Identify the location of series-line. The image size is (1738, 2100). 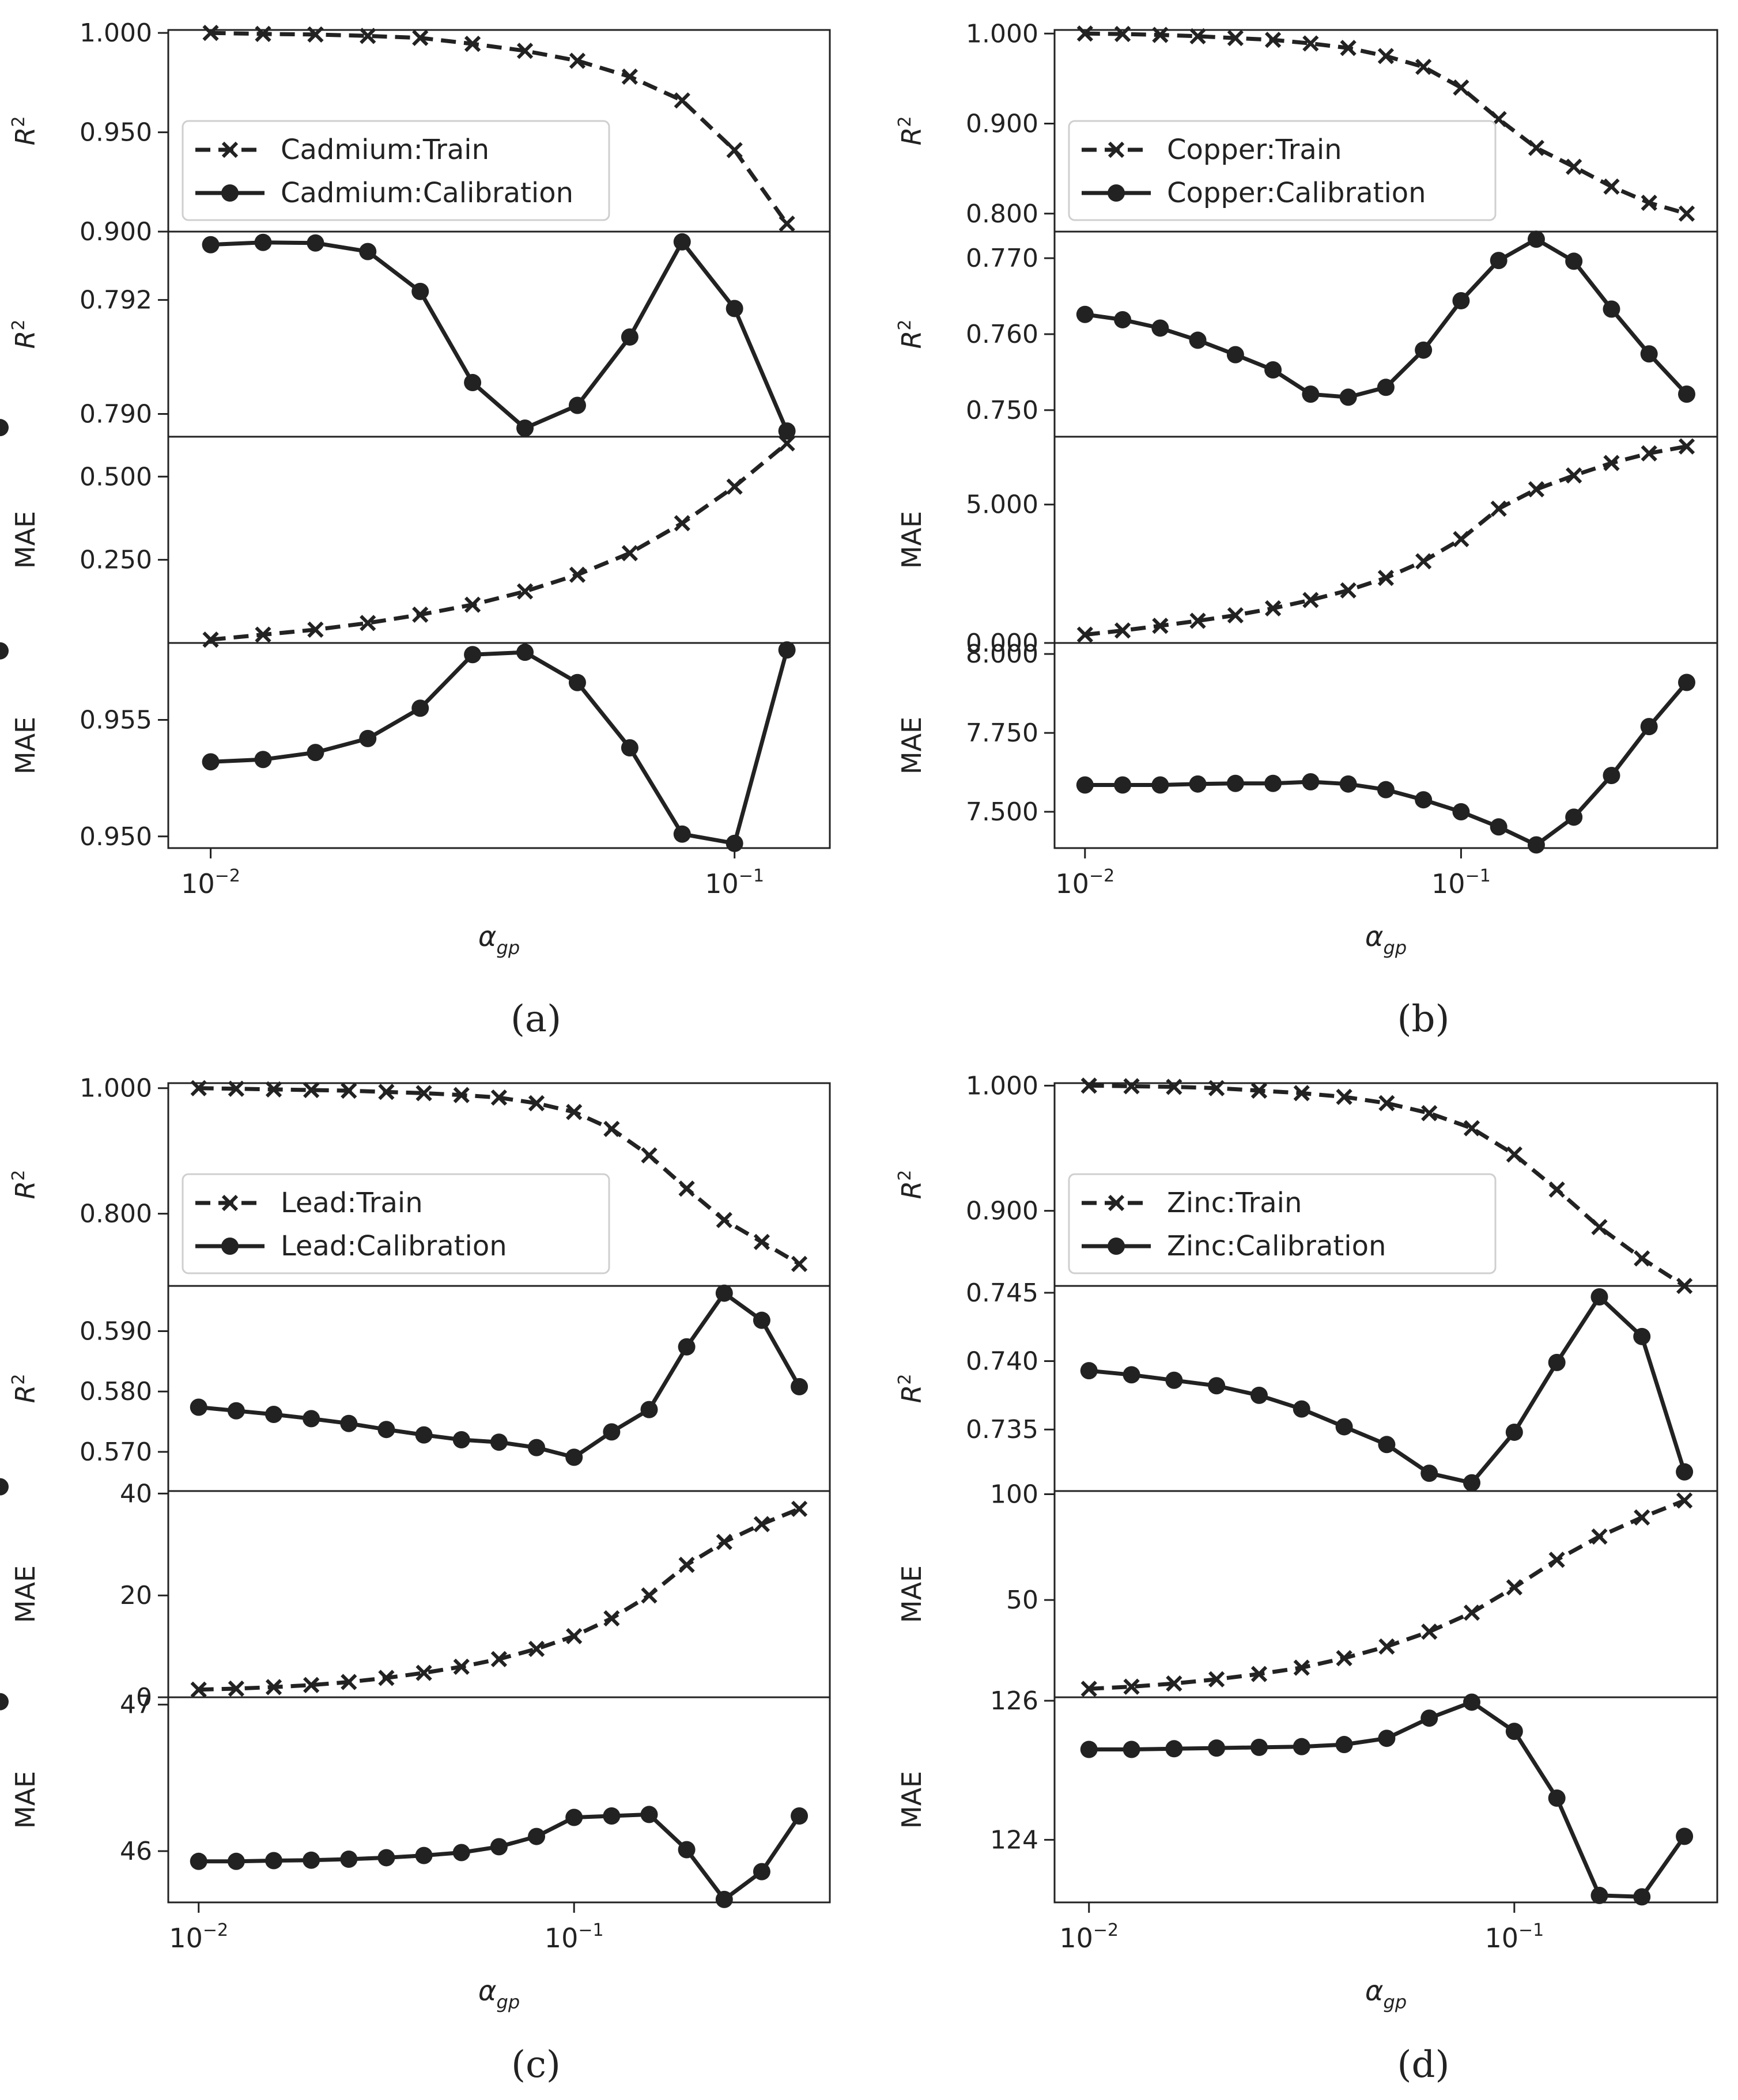
(1387, 764).